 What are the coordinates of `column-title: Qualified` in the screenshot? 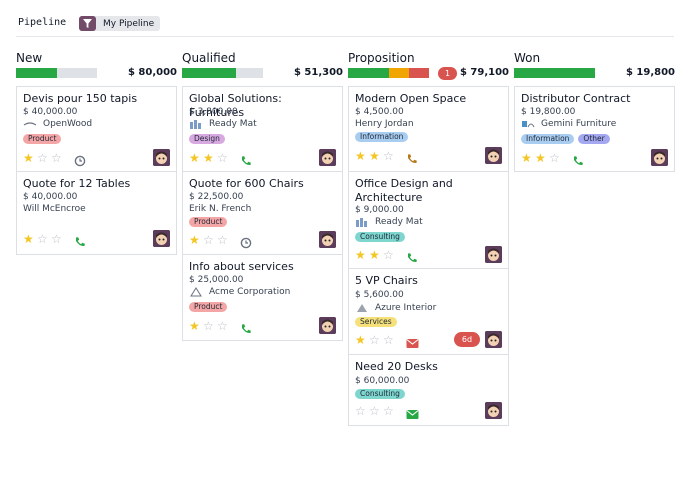 It's located at (209, 58).